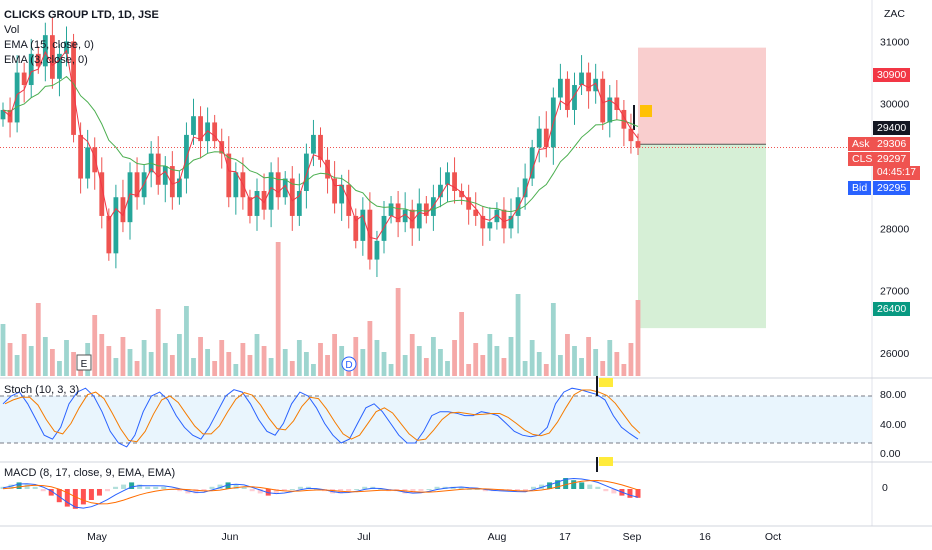  Describe the element at coordinates (349, 364) in the screenshot. I see `dividend-marker` at that location.